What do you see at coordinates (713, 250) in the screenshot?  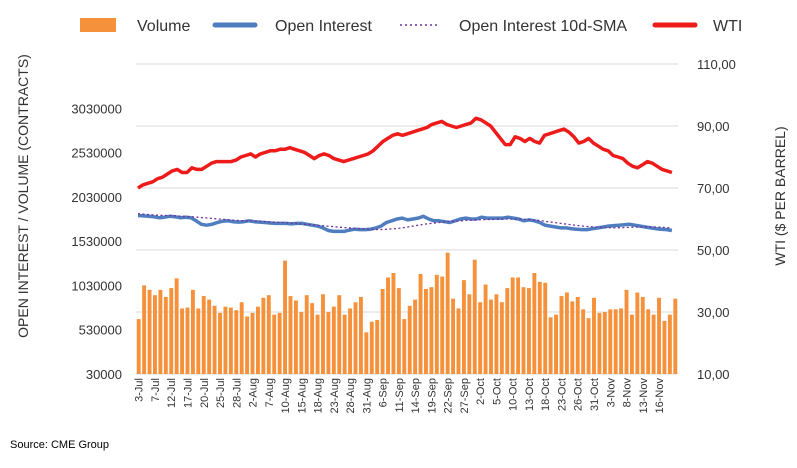 I see `right-tick-label: 50,00` at bounding box center [713, 250].